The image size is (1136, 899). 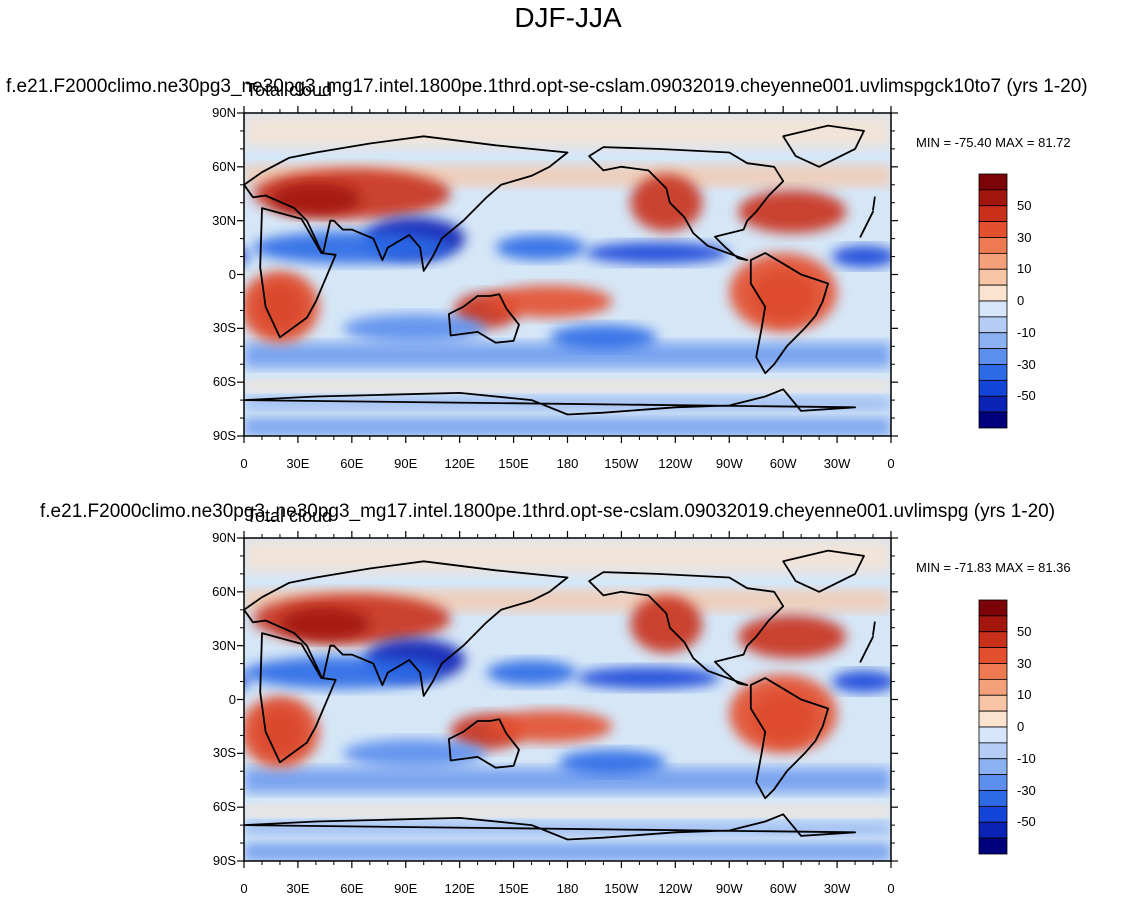 What do you see at coordinates (289, 516) in the screenshot?
I see `panel-2-variable-title: Total cloud` at bounding box center [289, 516].